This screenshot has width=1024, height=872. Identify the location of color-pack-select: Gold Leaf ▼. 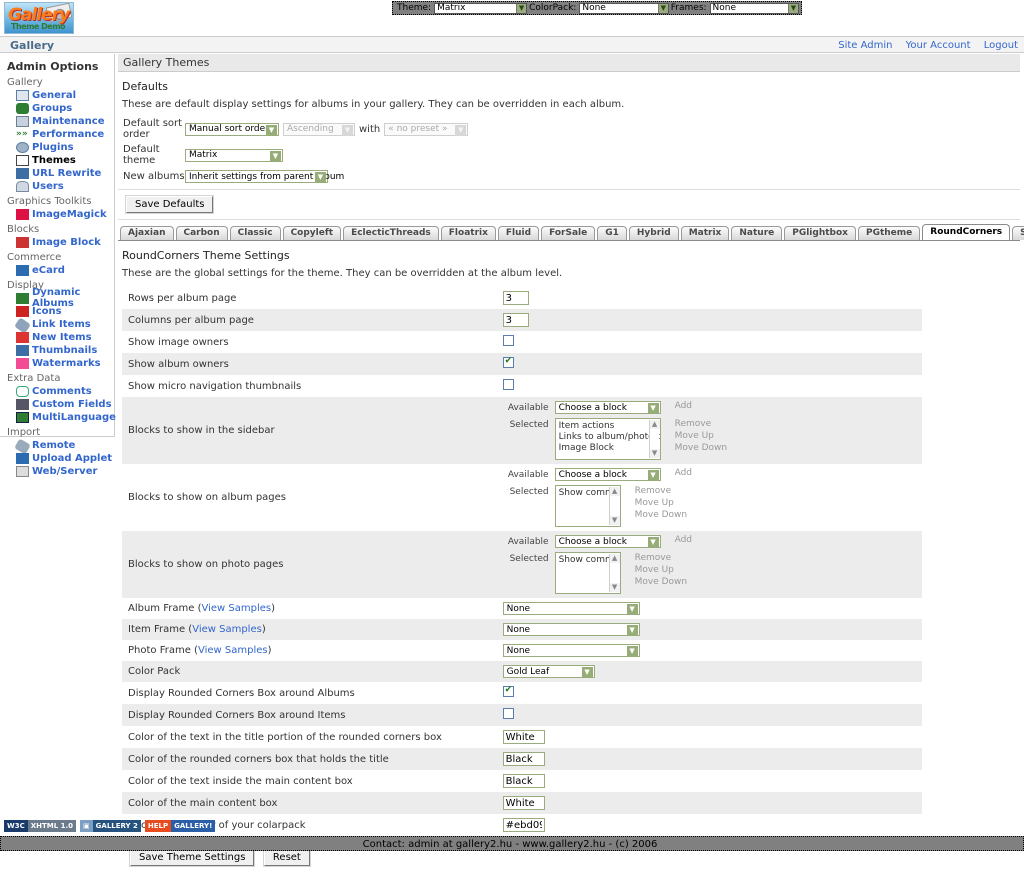
(548, 671).